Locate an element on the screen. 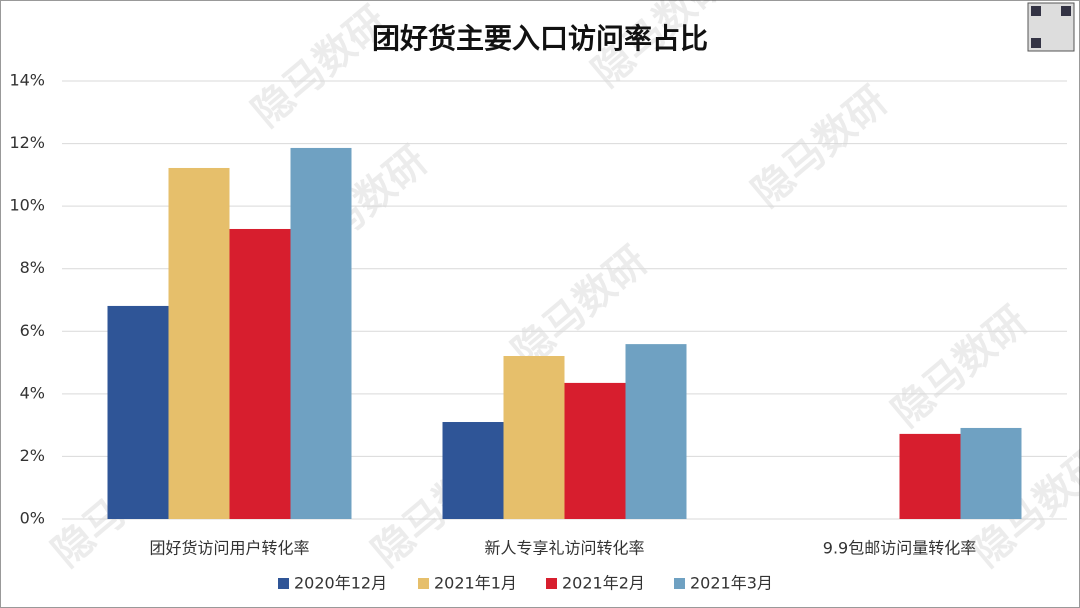  x-tick-label: 9.9包邮访问量转化率 is located at coordinates (899, 548).